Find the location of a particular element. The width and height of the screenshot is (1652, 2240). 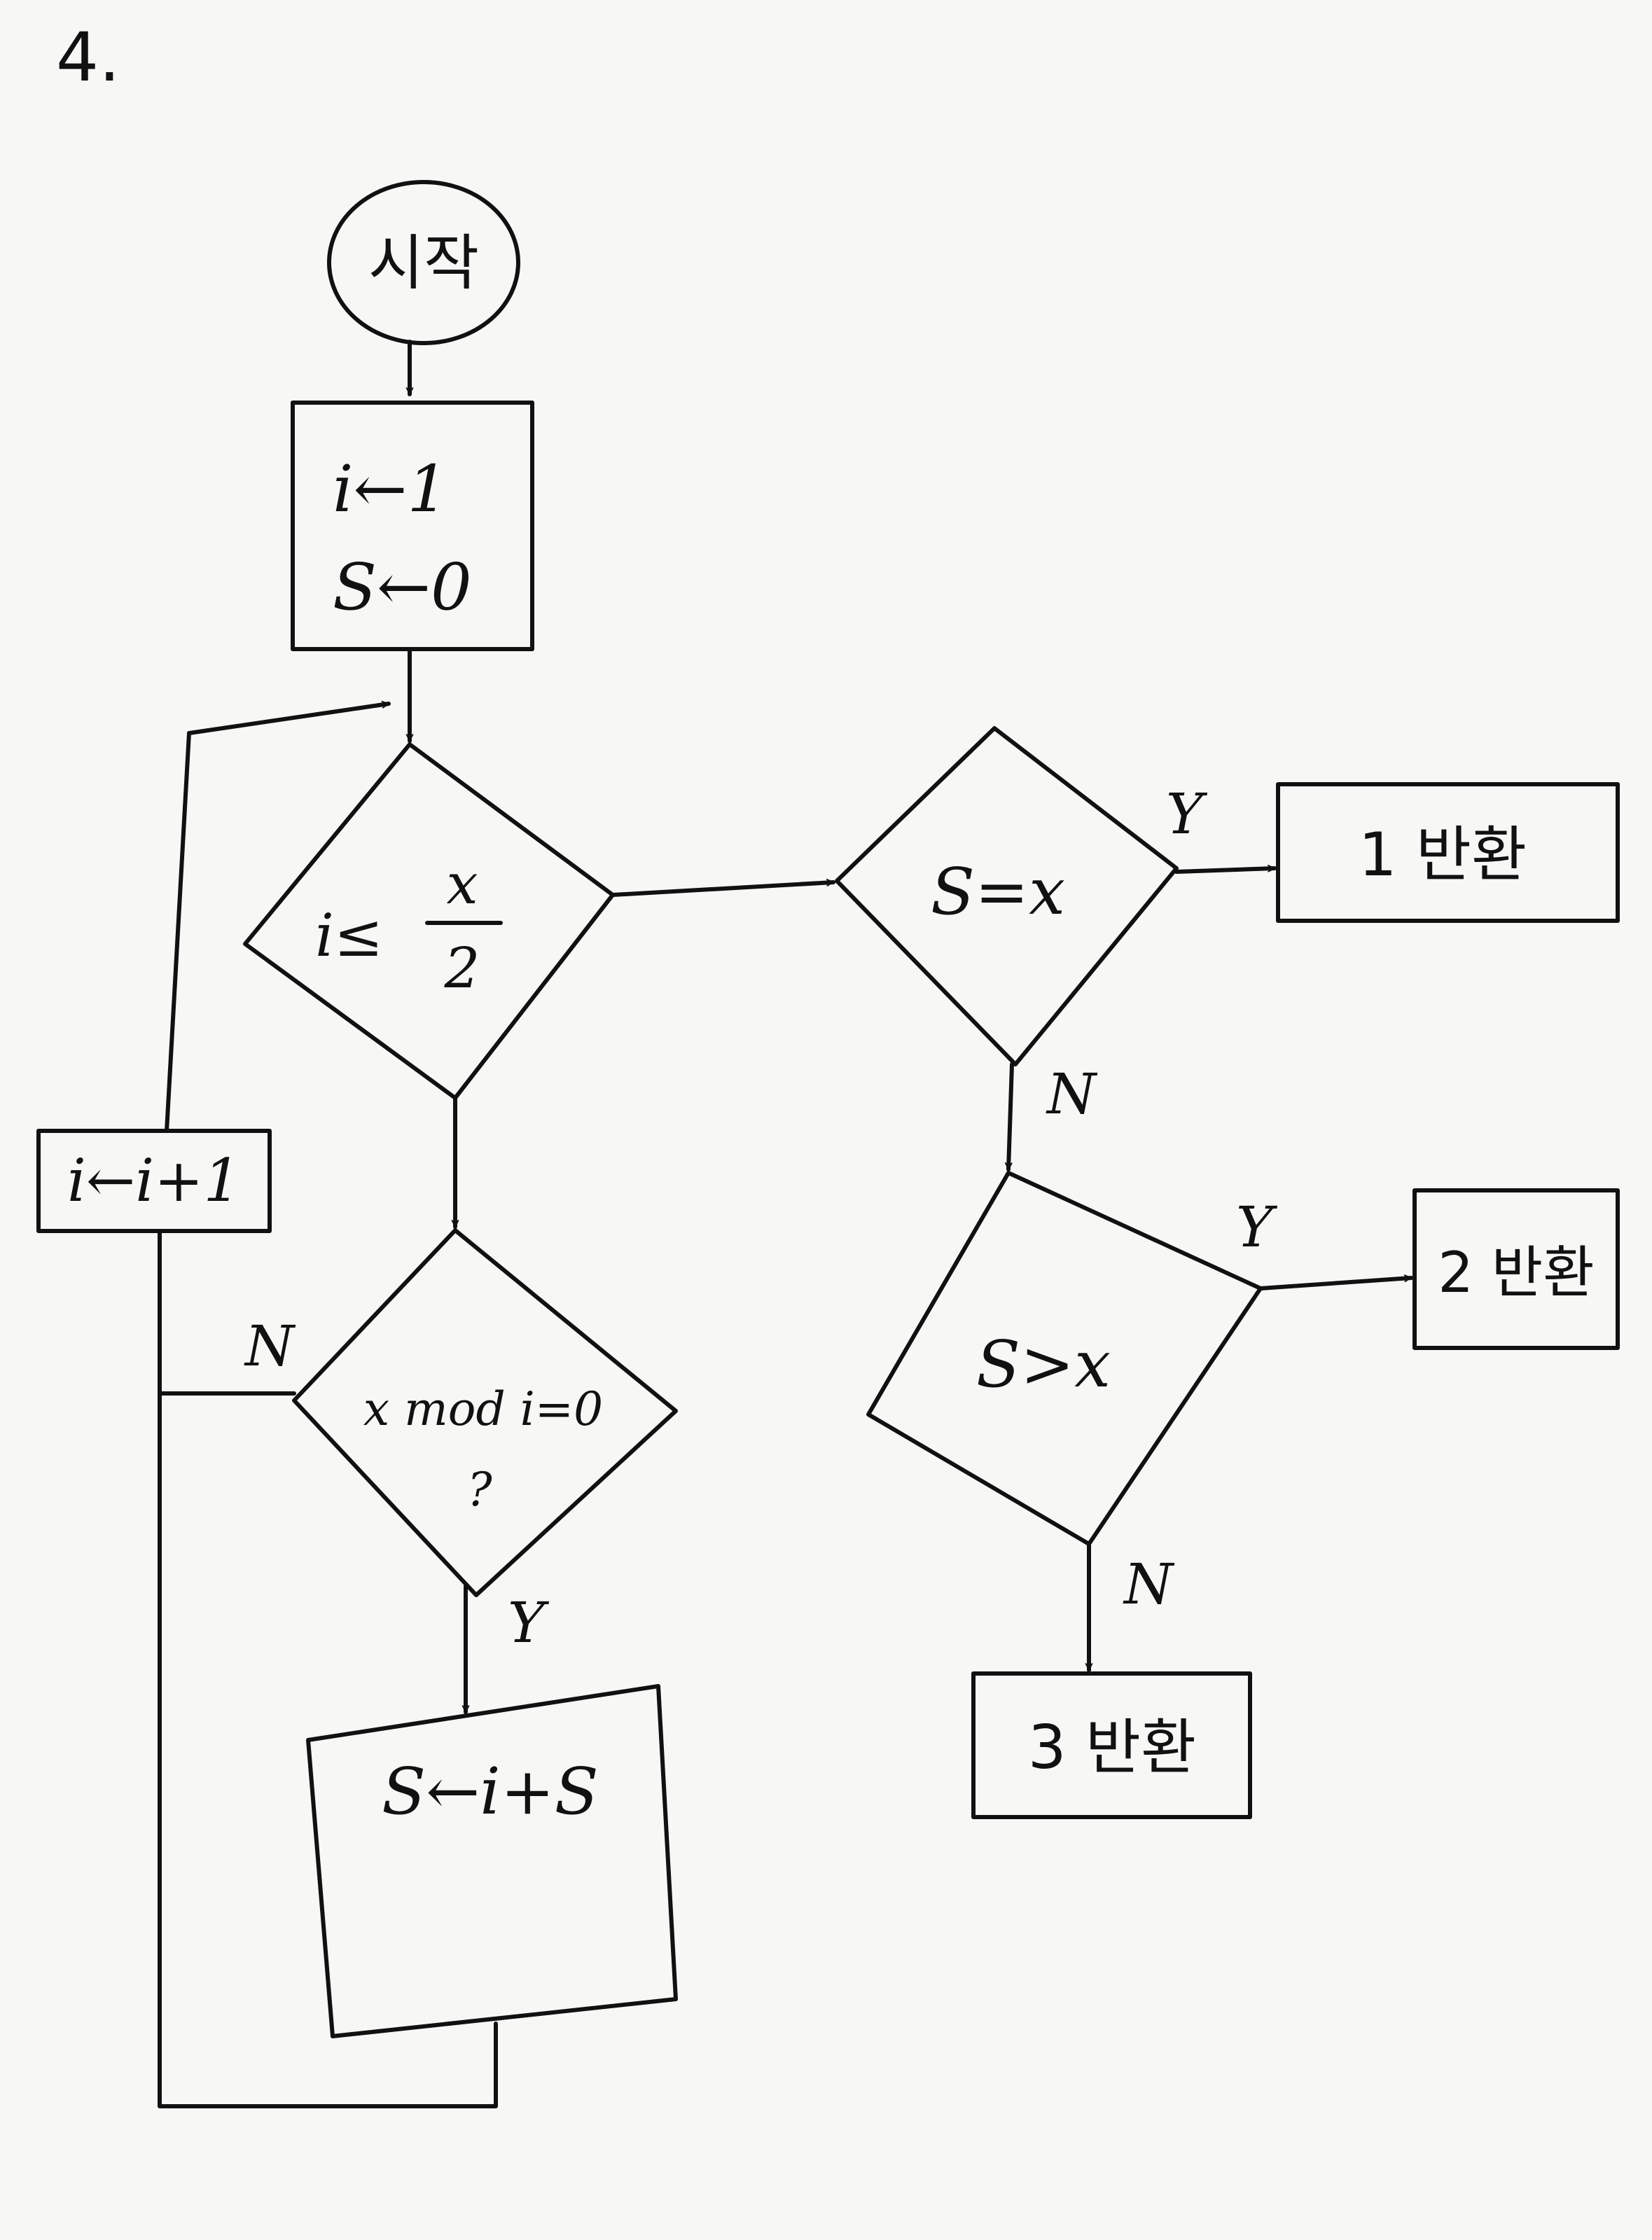

loop-condition-denominator: 2 is located at coordinates (462, 968).